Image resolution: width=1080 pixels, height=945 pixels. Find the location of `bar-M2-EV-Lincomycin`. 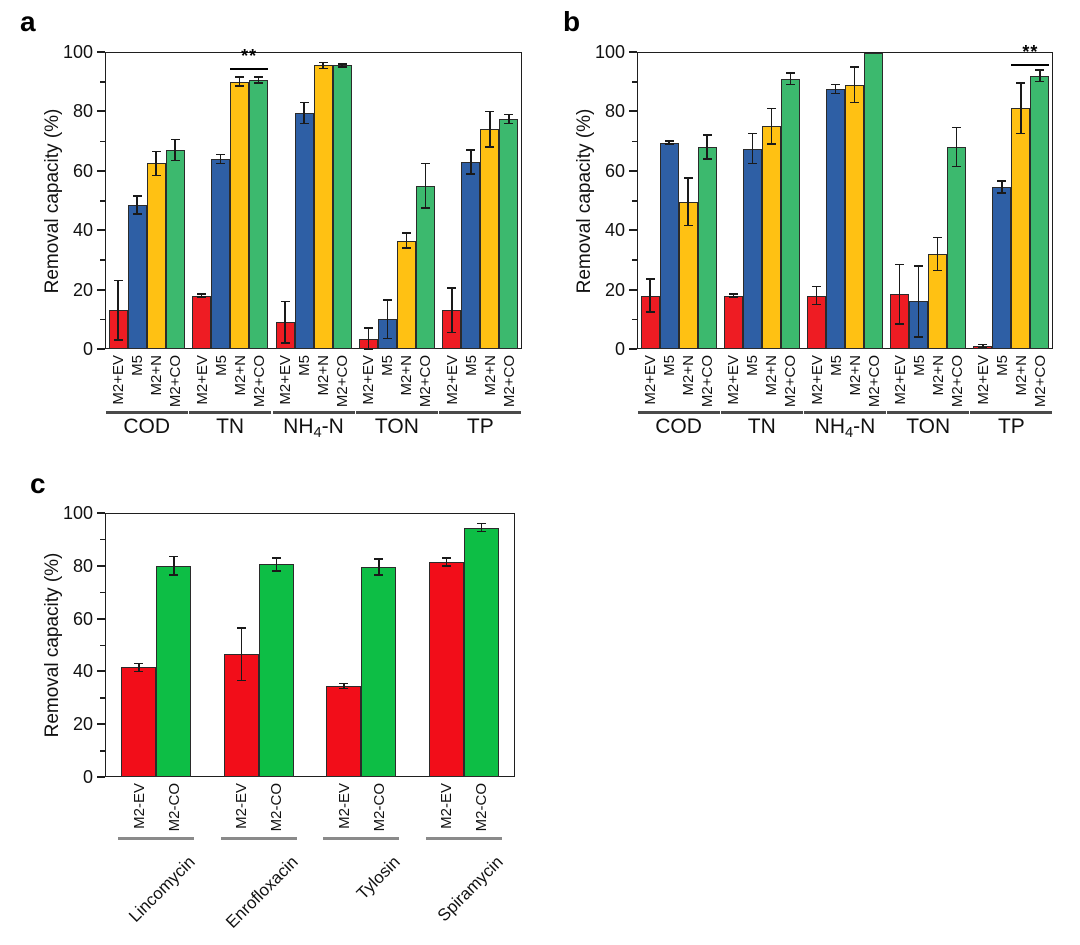

bar-M2-EV-Lincomycin is located at coordinates (139, 722).